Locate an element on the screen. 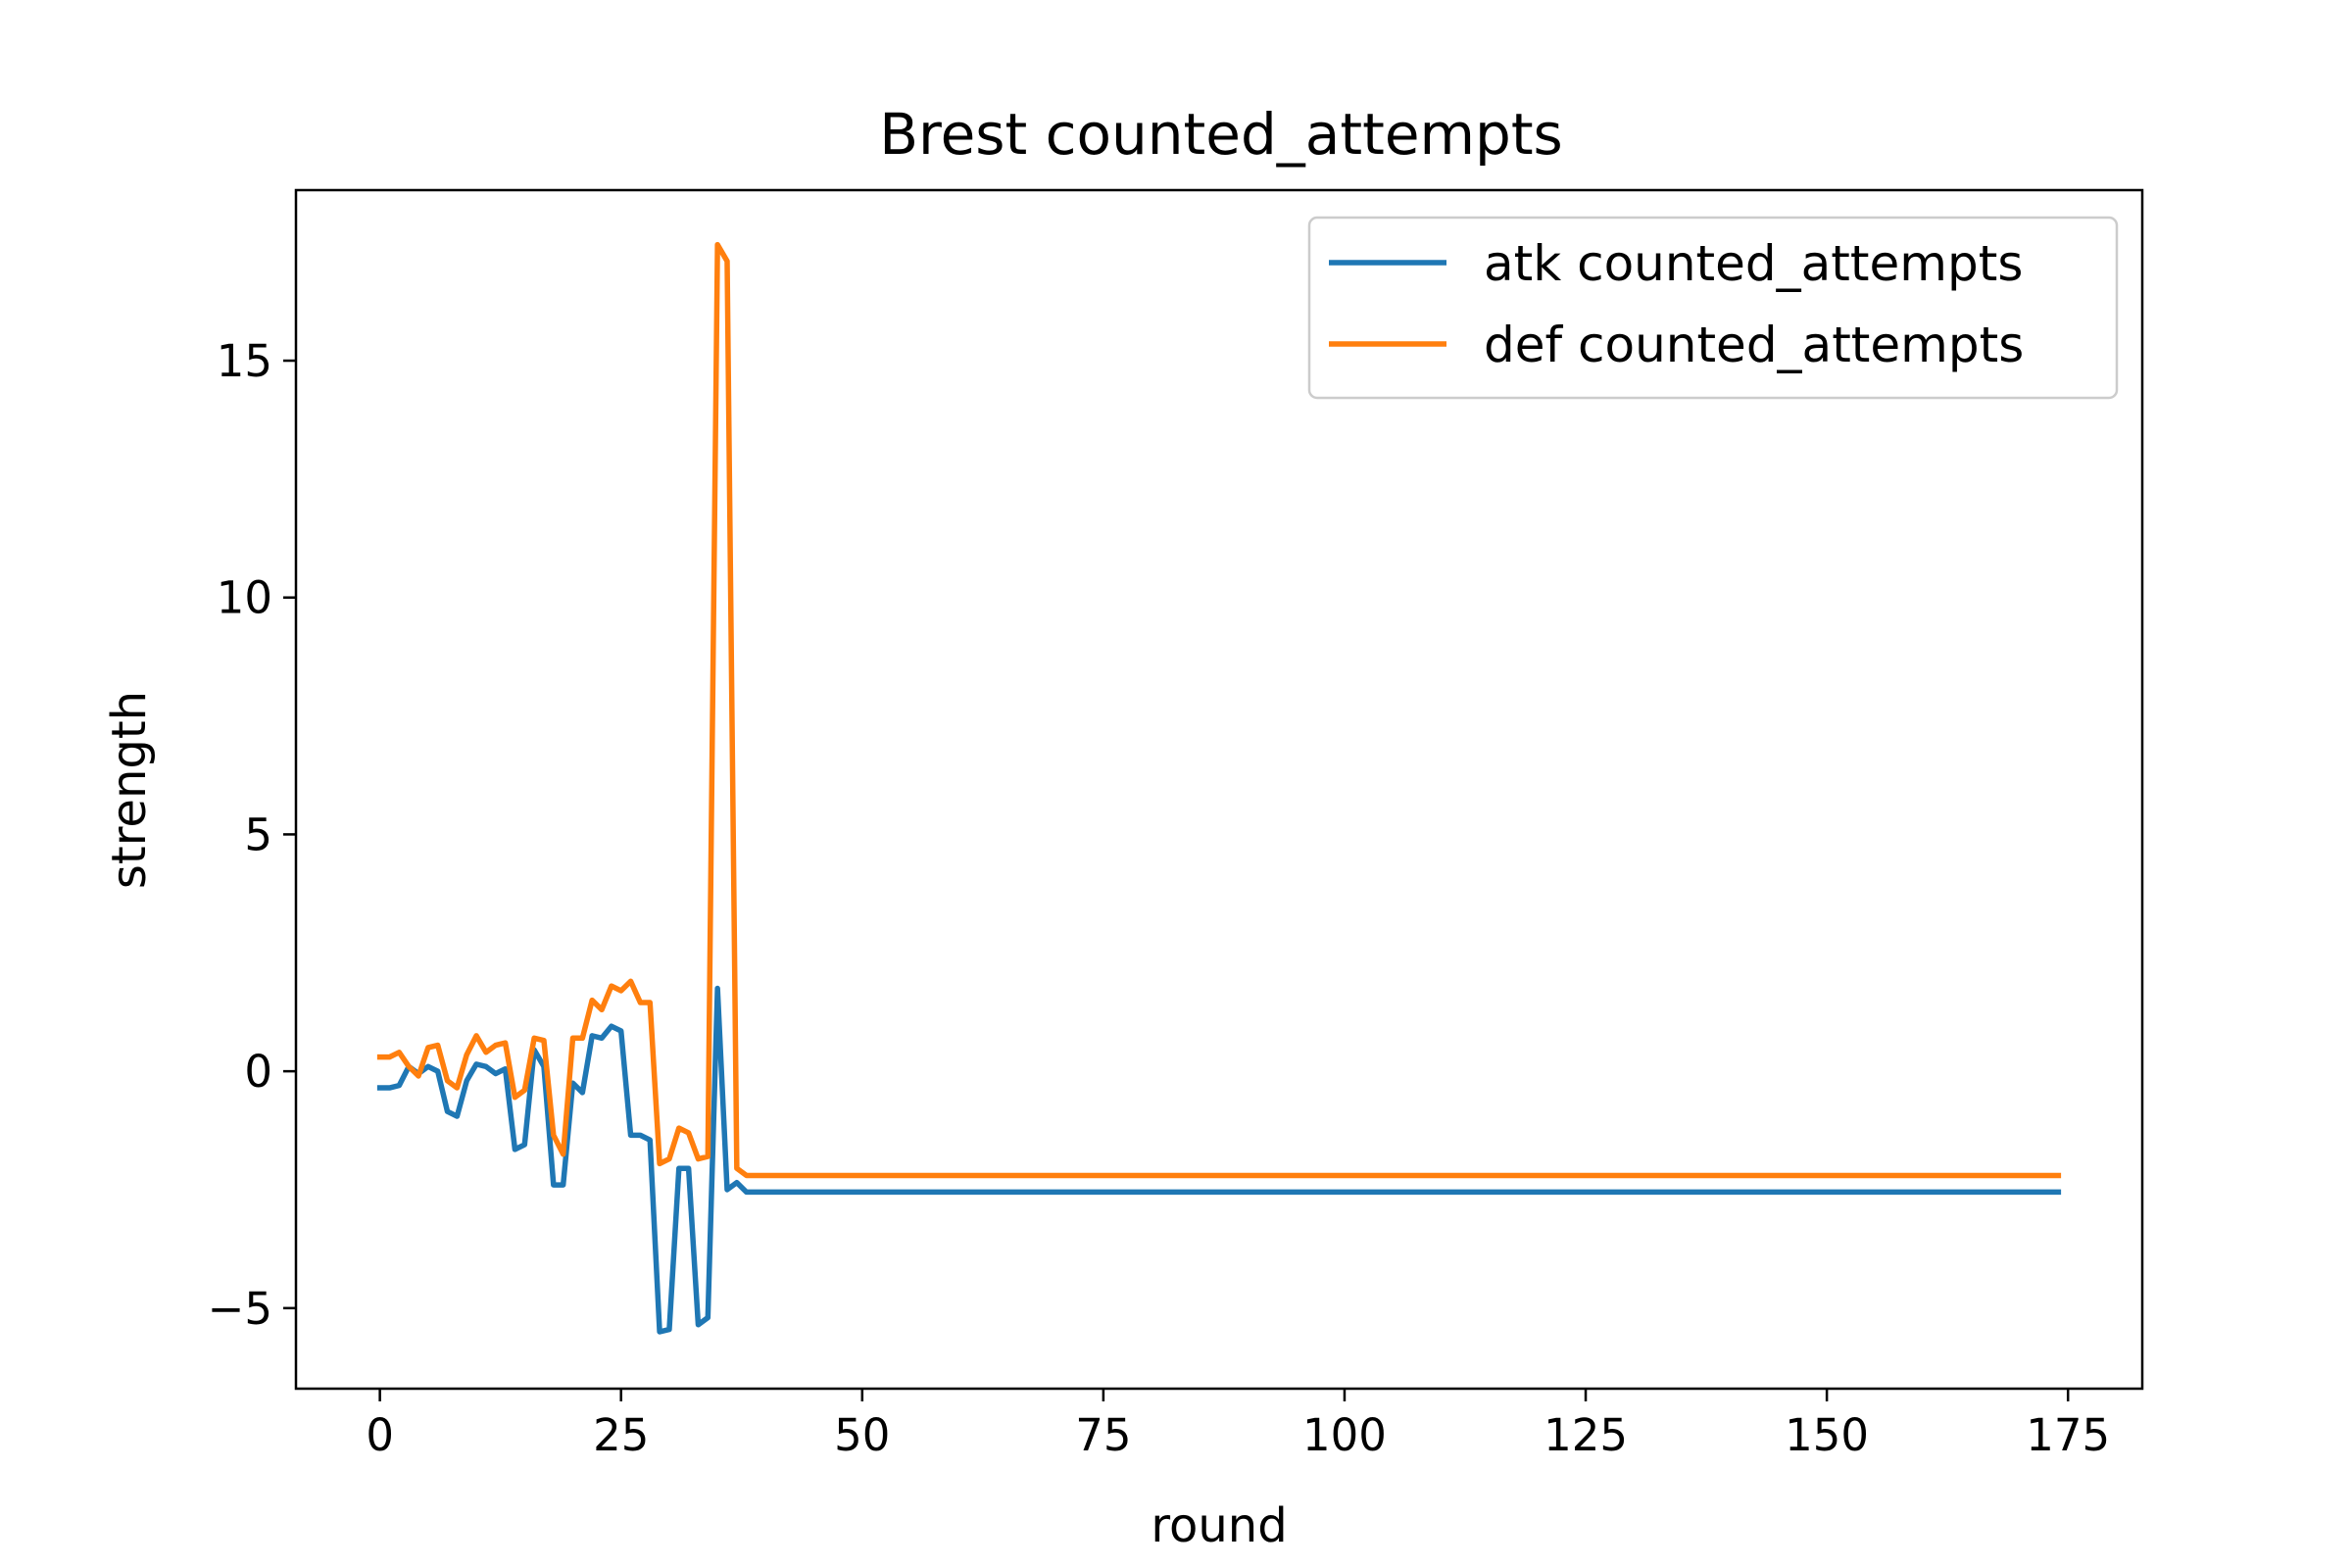 The width and height of the screenshot is (2352, 1568). legend-label-atk: atk counted_attempts is located at coordinates (1753, 263).